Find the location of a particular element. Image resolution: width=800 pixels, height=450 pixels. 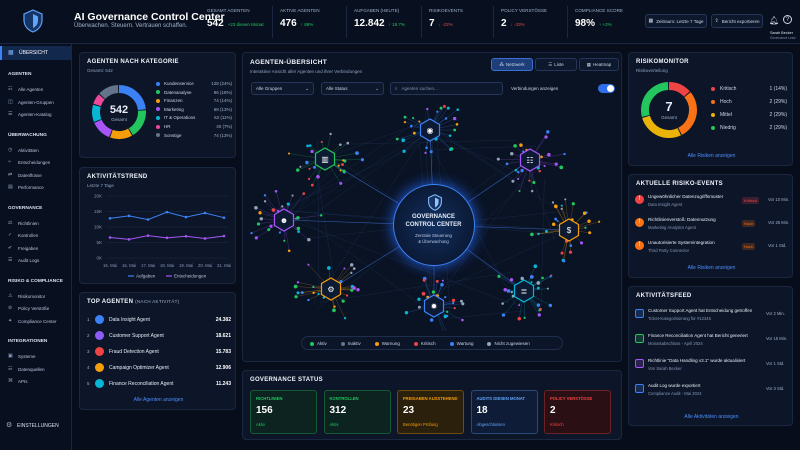

sidebar-item: ◷ Aktivitäten is located at coordinates (23, 149).